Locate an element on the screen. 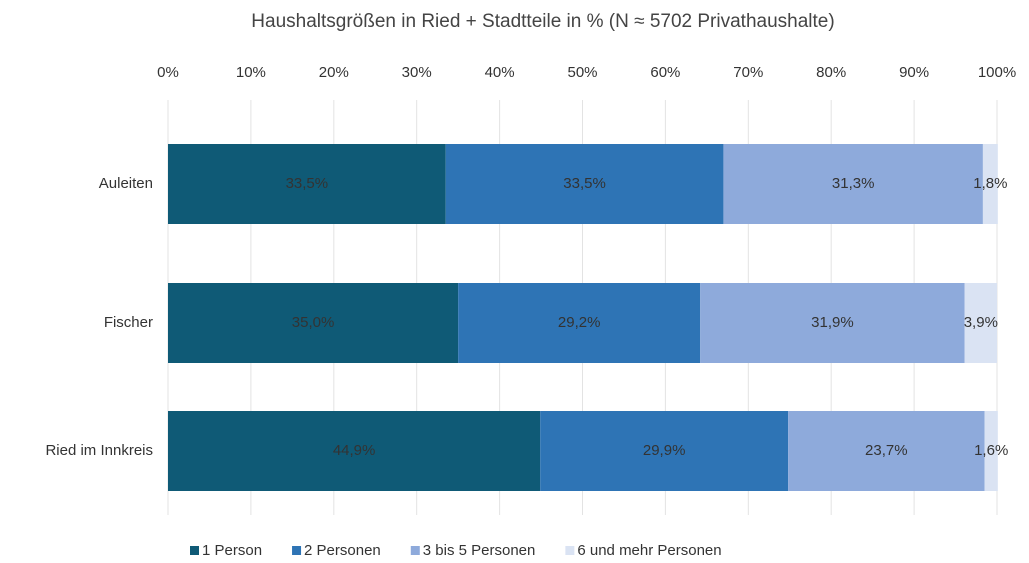 The image size is (1029, 563). x-tick-label: 80% is located at coordinates (831, 72).